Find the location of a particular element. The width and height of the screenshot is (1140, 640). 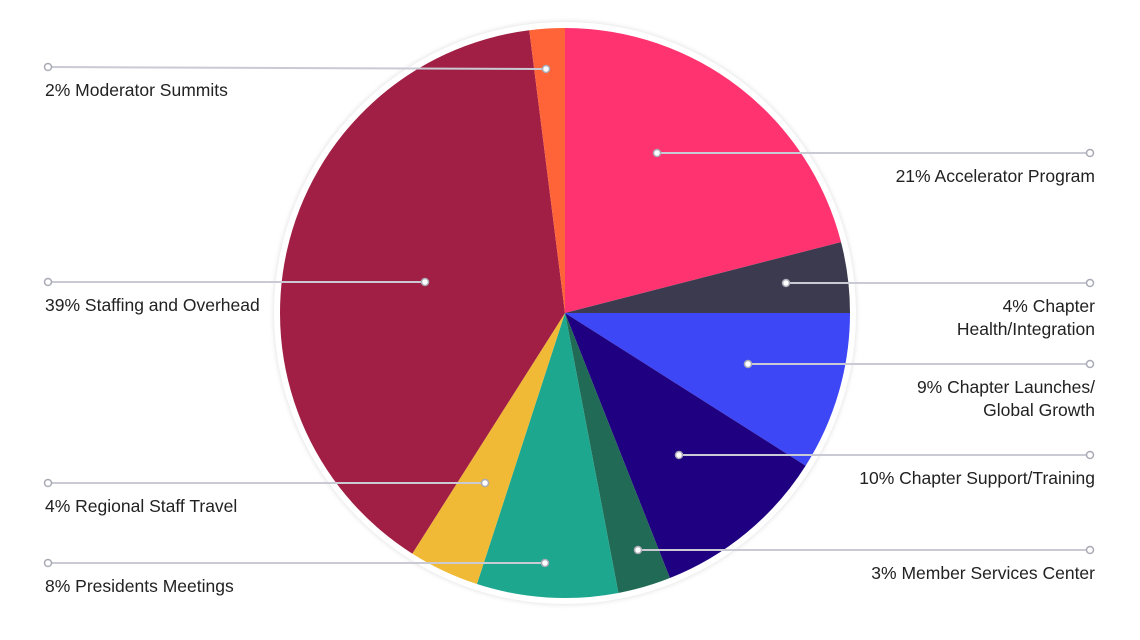

slice-label: 9% Chapter Launches/ Global Growth is located at coordinates (1006, 399).